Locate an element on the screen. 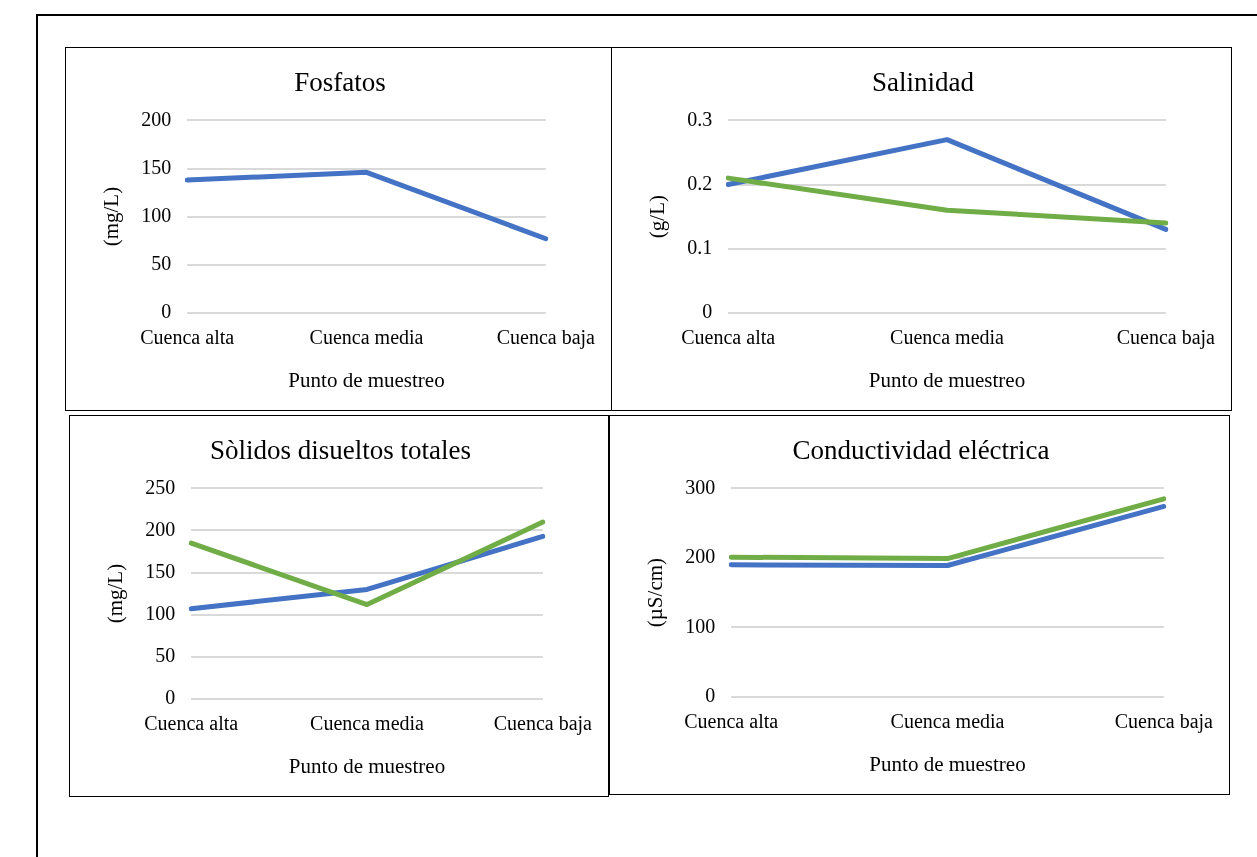 The image size is (1257, 857). chart-title: Salinidad is located at coordinates (923, 82).